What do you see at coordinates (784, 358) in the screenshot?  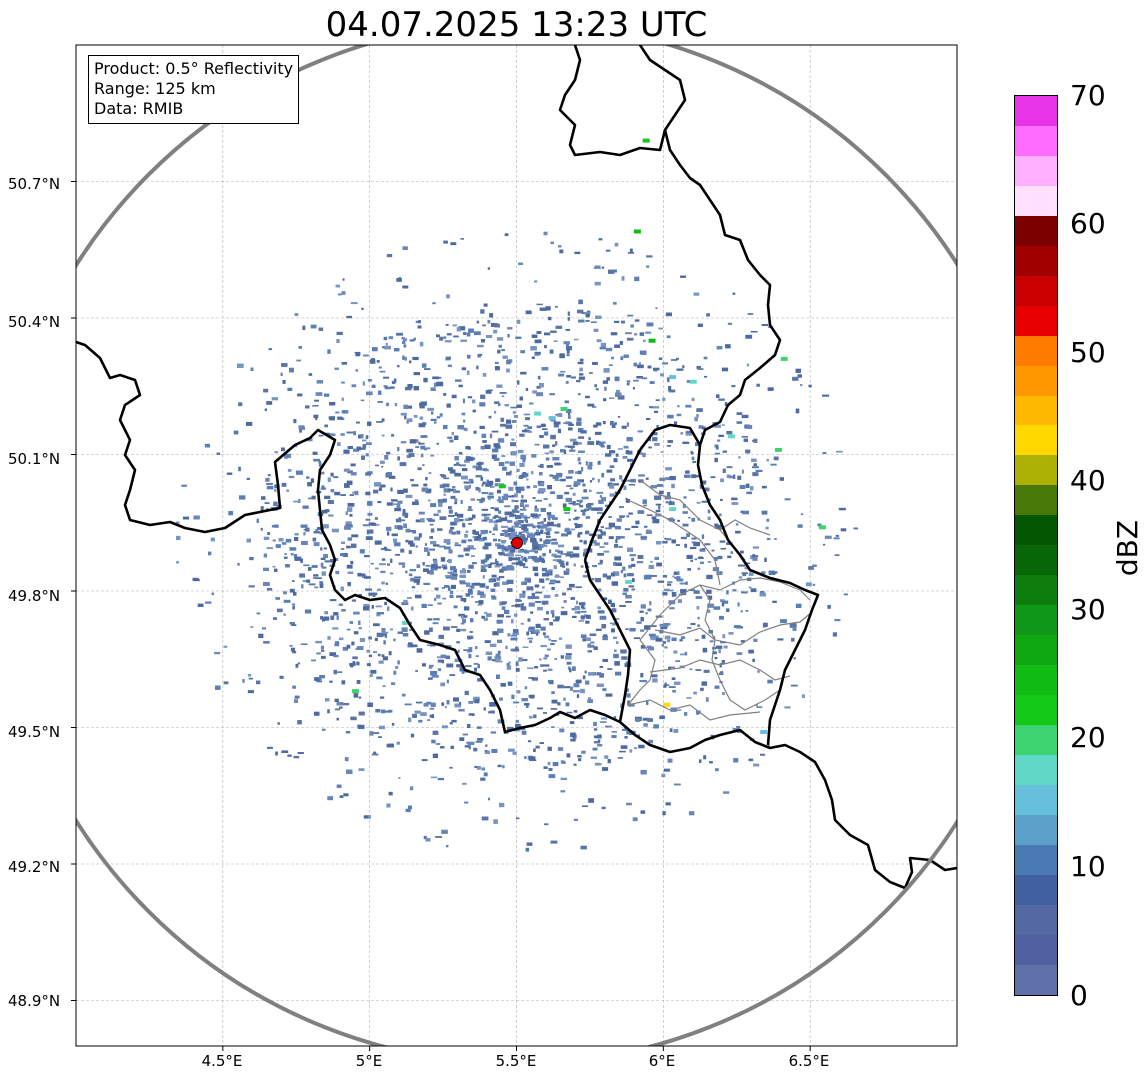 I see `strong-echo` at bounding box center [784, 358].